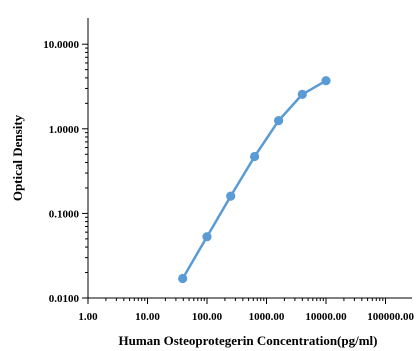 The image size is (417, 351). Describe the element at coordinates (390, 317) in the screenshot. I see `x-tick-label: 100000.00` at that location.